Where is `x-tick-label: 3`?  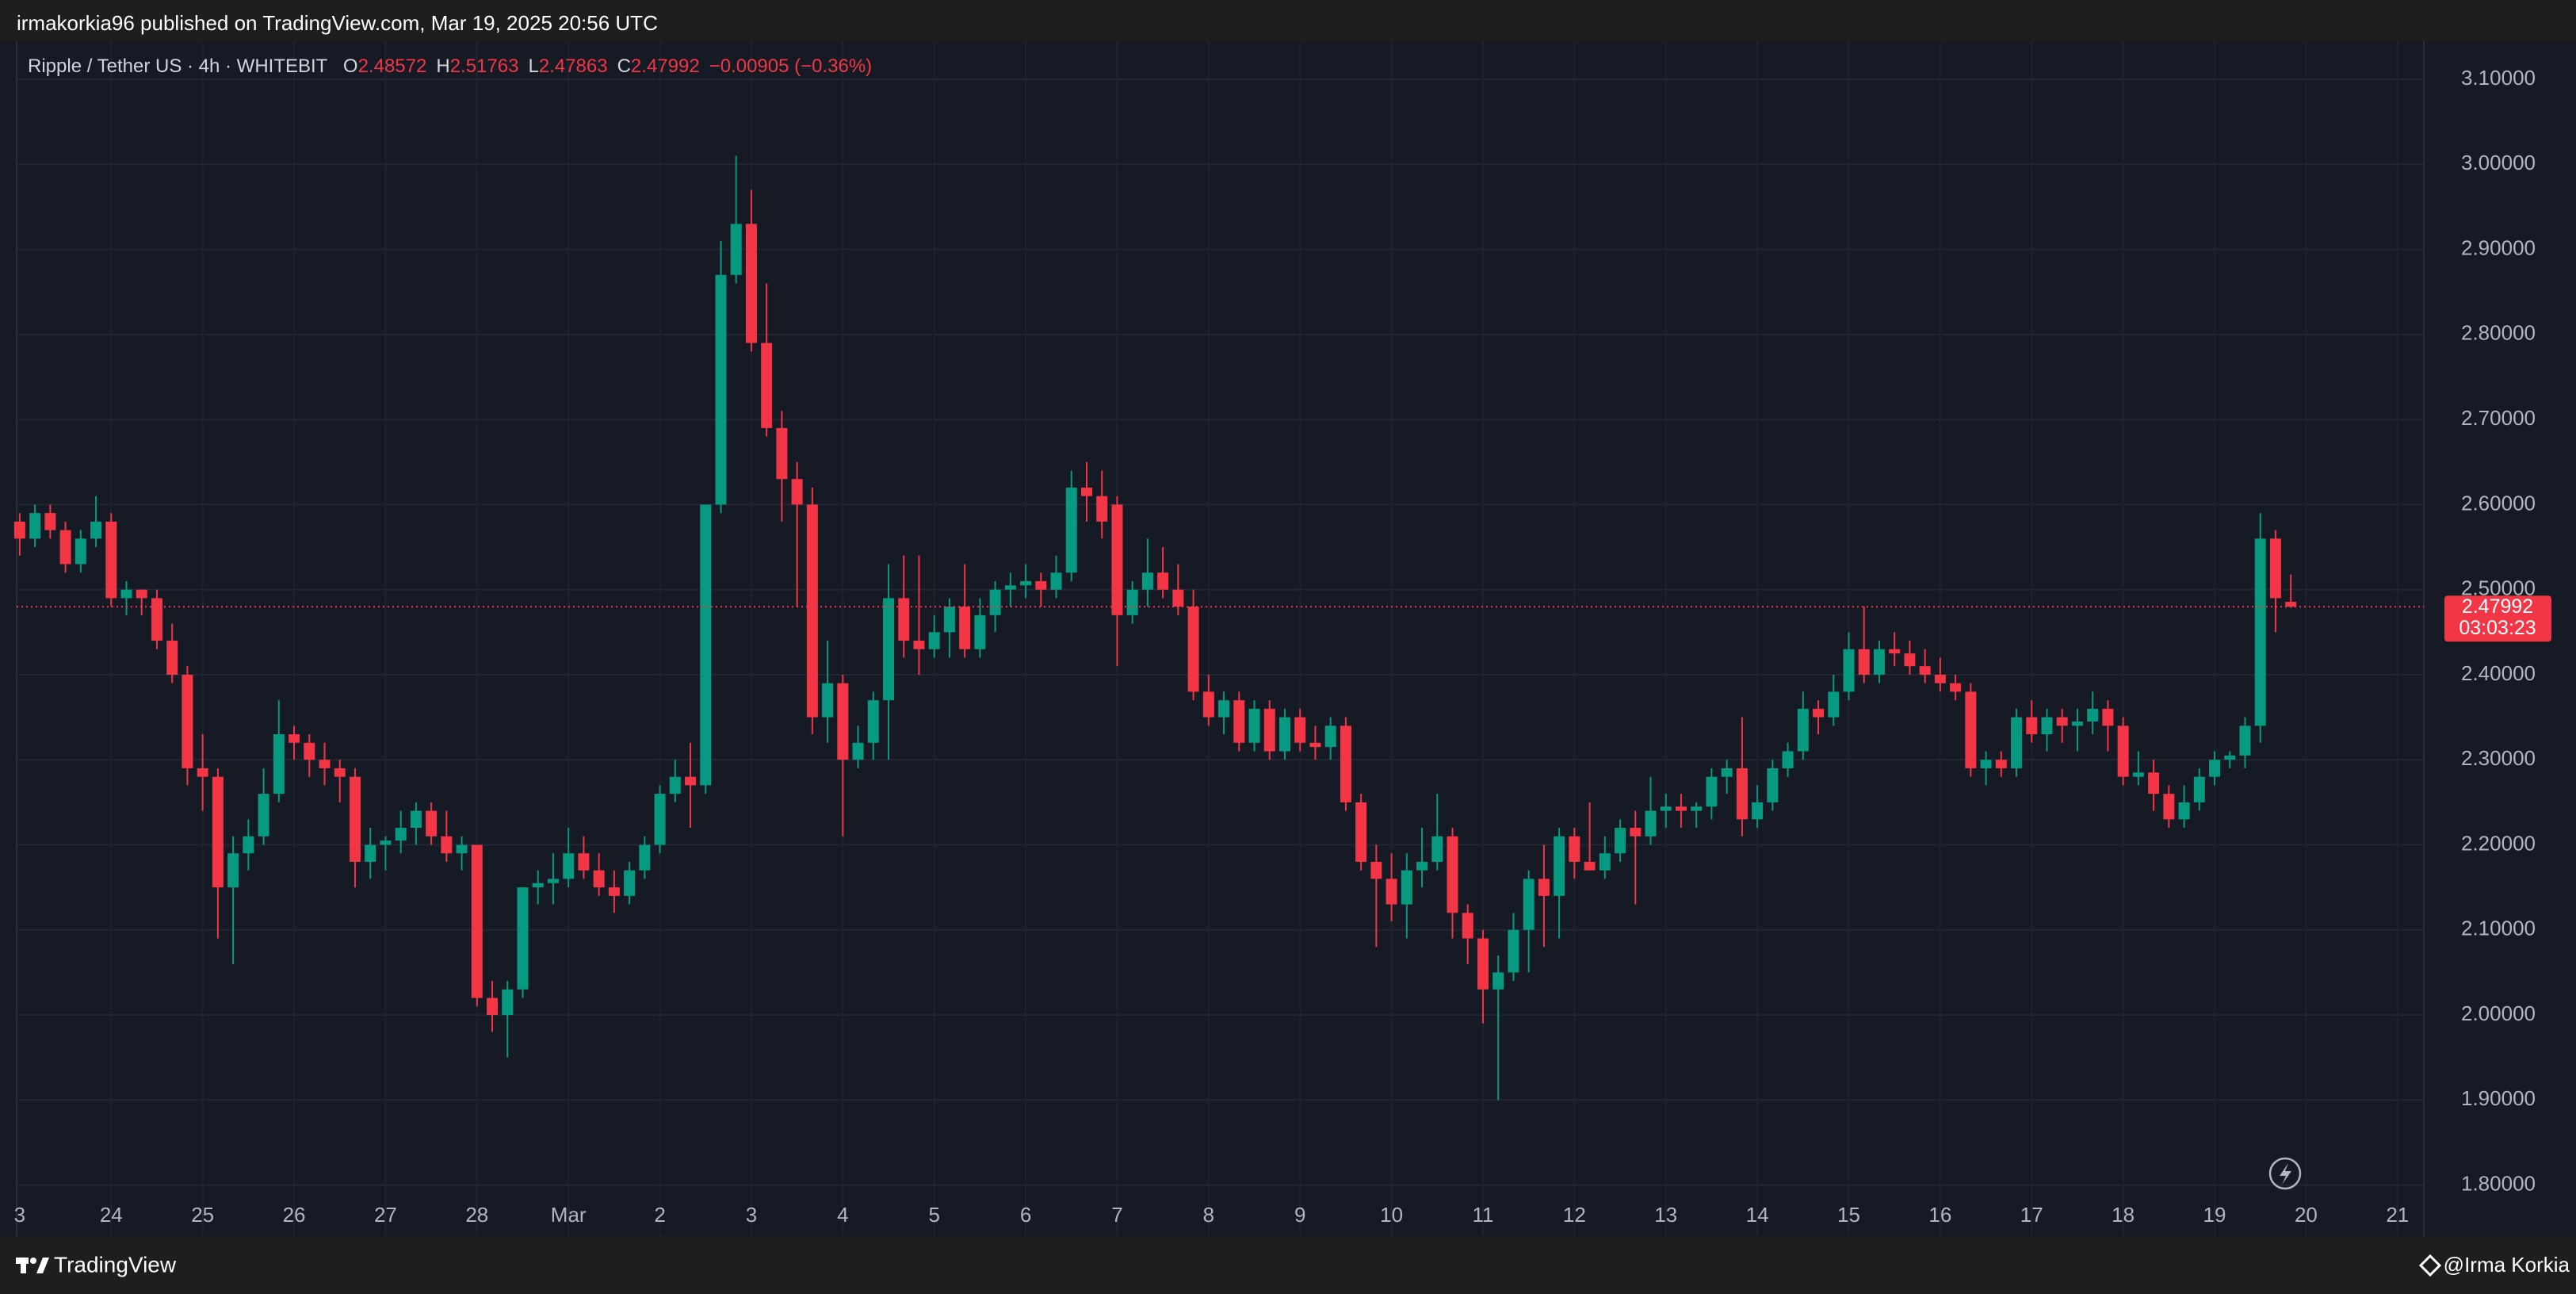 x-tick-label: 3 is located at coordinates (751, 1215).